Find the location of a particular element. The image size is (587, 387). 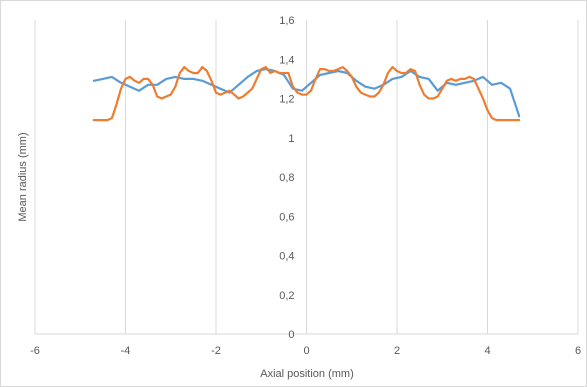

x-tick-label: 6 is located at coordinates (578, 351).